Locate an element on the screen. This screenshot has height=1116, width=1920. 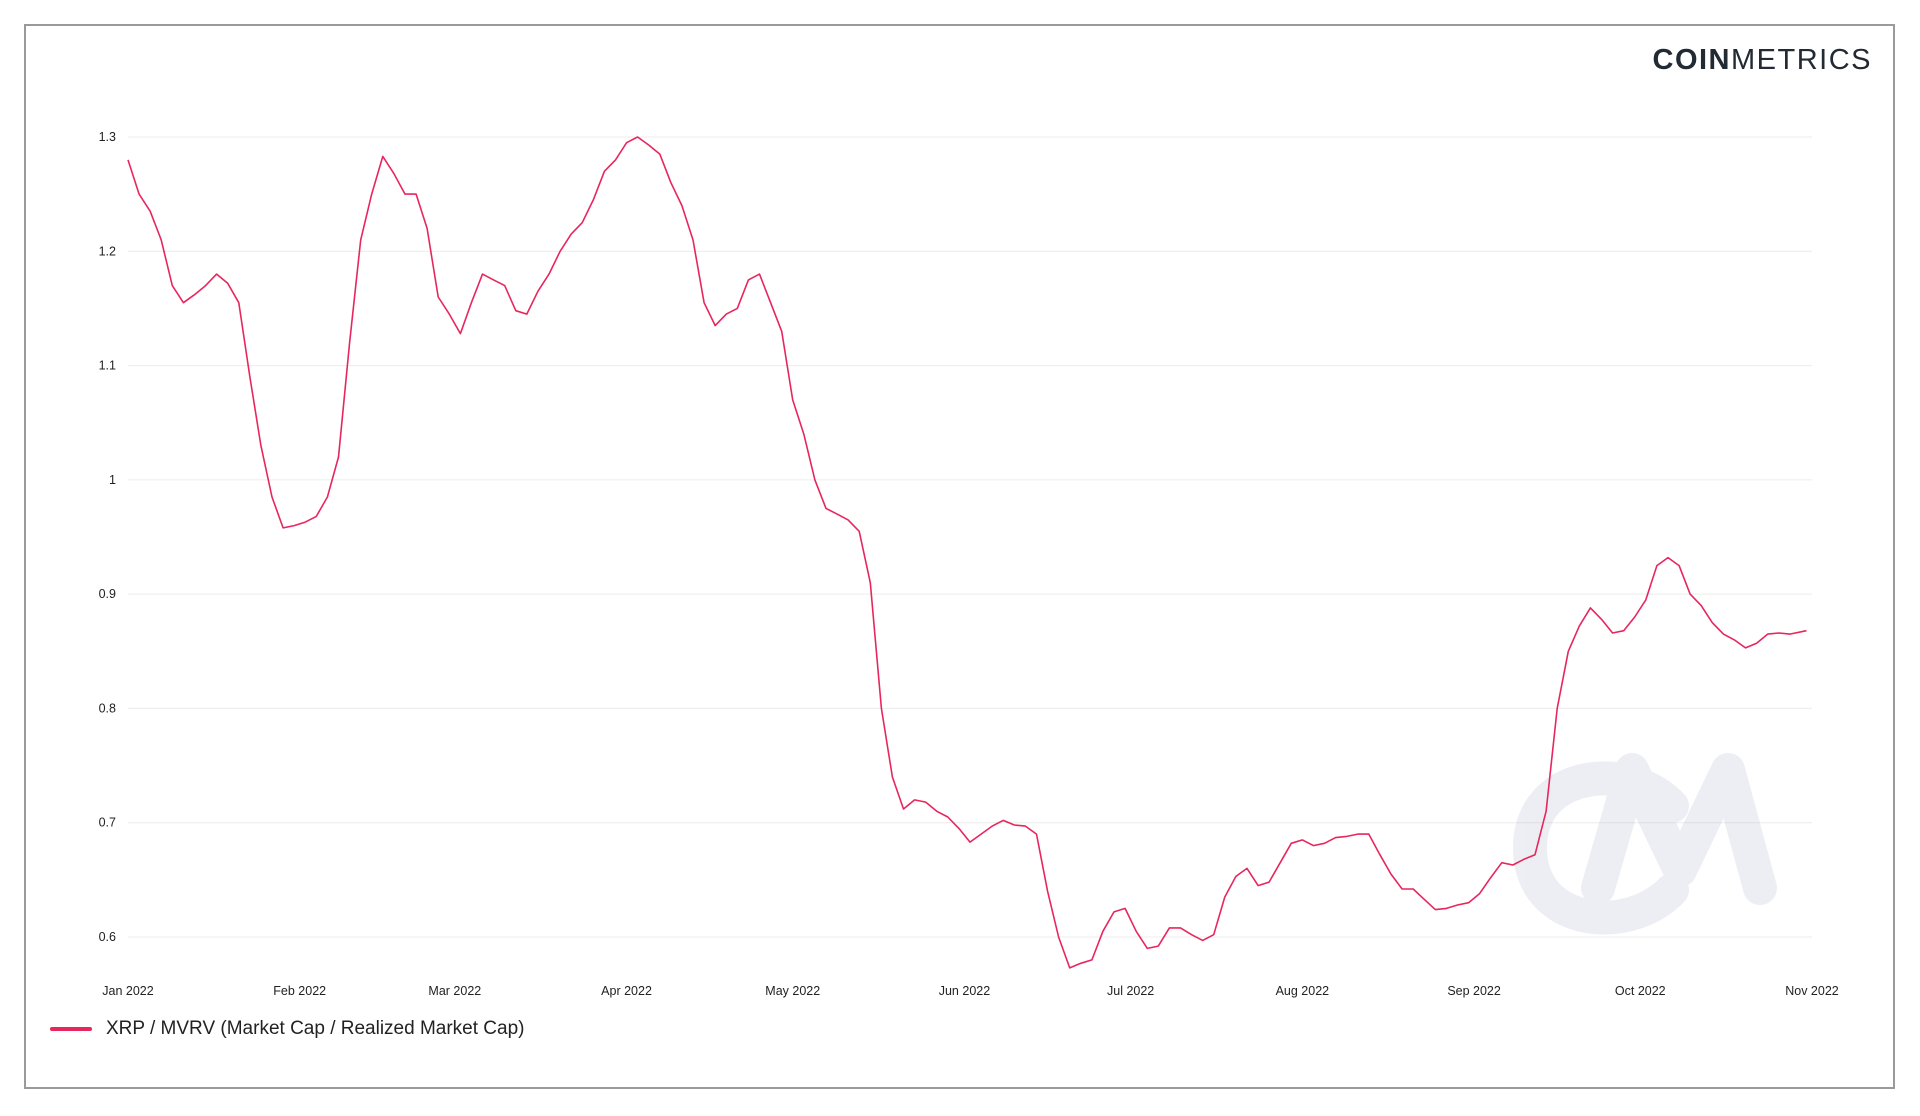
y-tick-label: 1.1 is located at coordinates (107, 366).